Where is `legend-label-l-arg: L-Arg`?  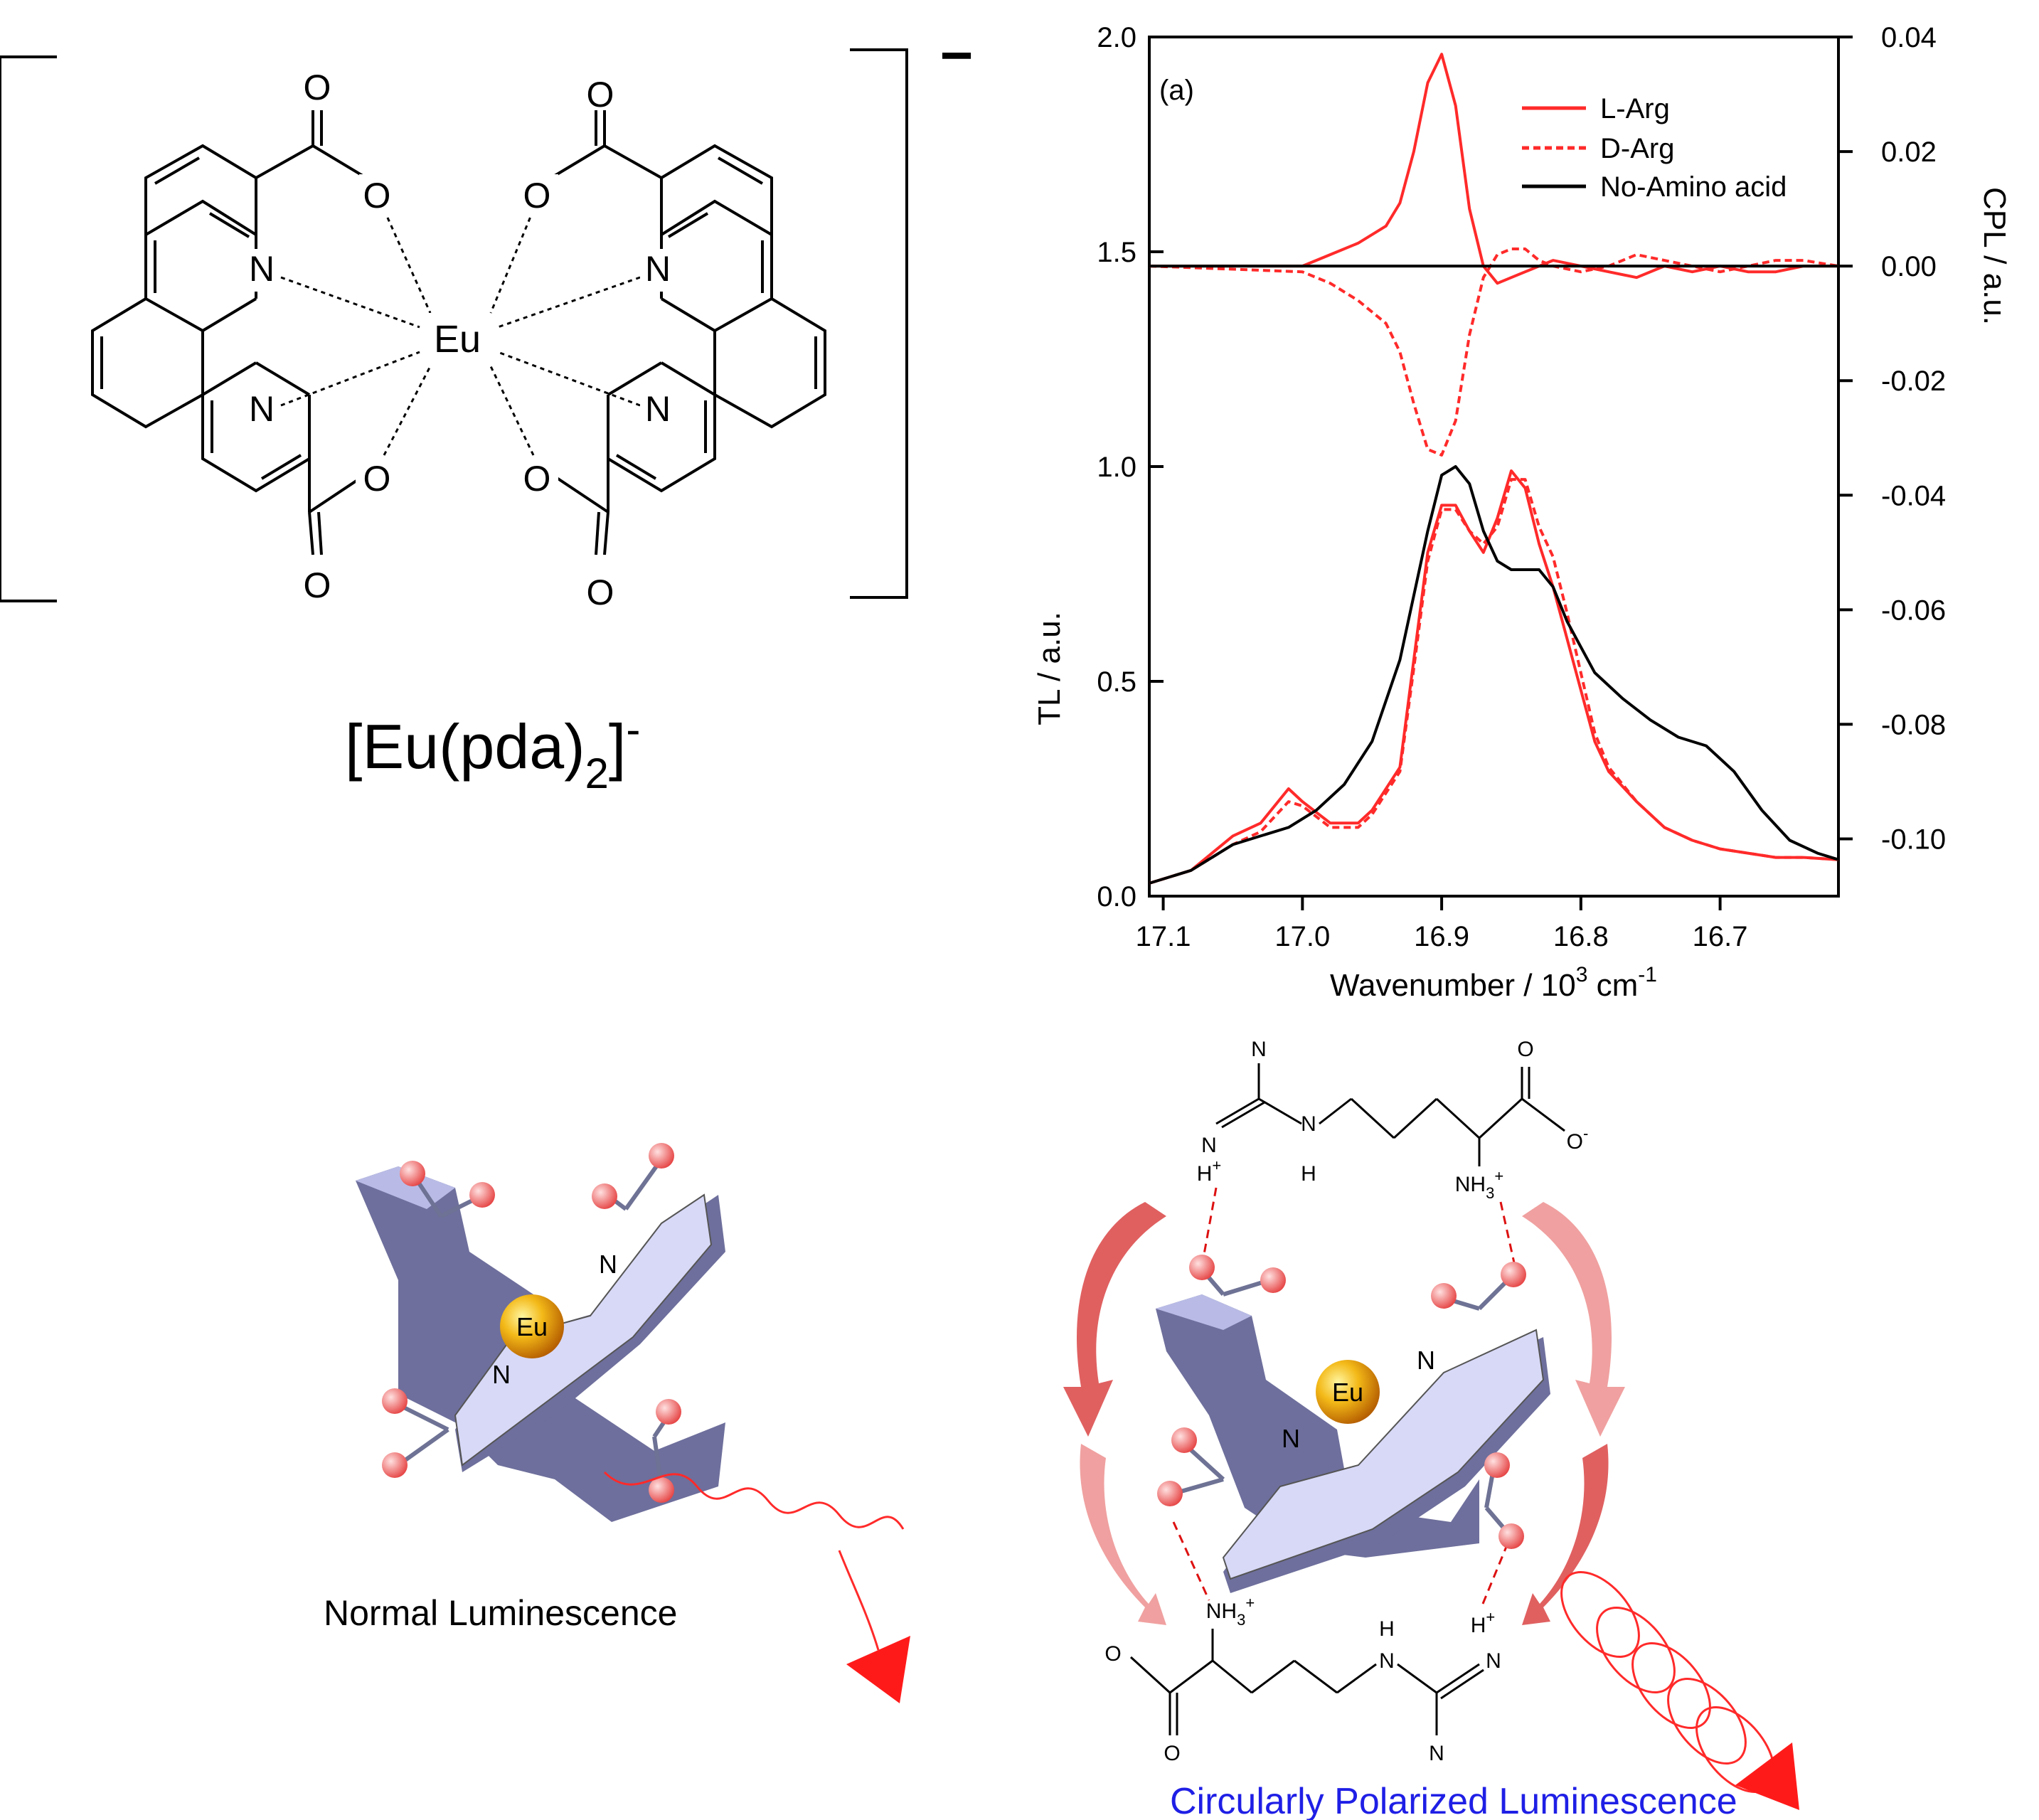 legend-label-l-arg: L-Arg is located at coordinates (1635, 108).